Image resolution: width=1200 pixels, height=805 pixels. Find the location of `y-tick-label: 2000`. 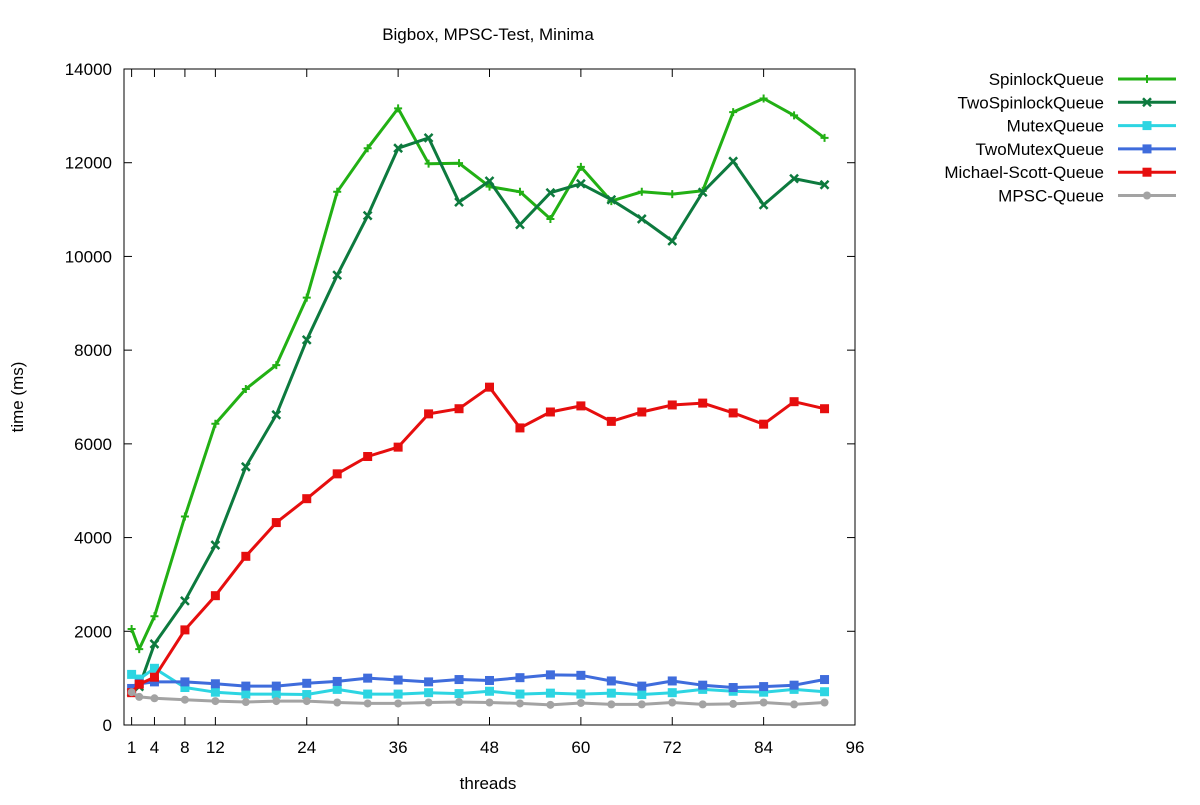

y-tick-label: 2000 is located at coordinates (93, 631).